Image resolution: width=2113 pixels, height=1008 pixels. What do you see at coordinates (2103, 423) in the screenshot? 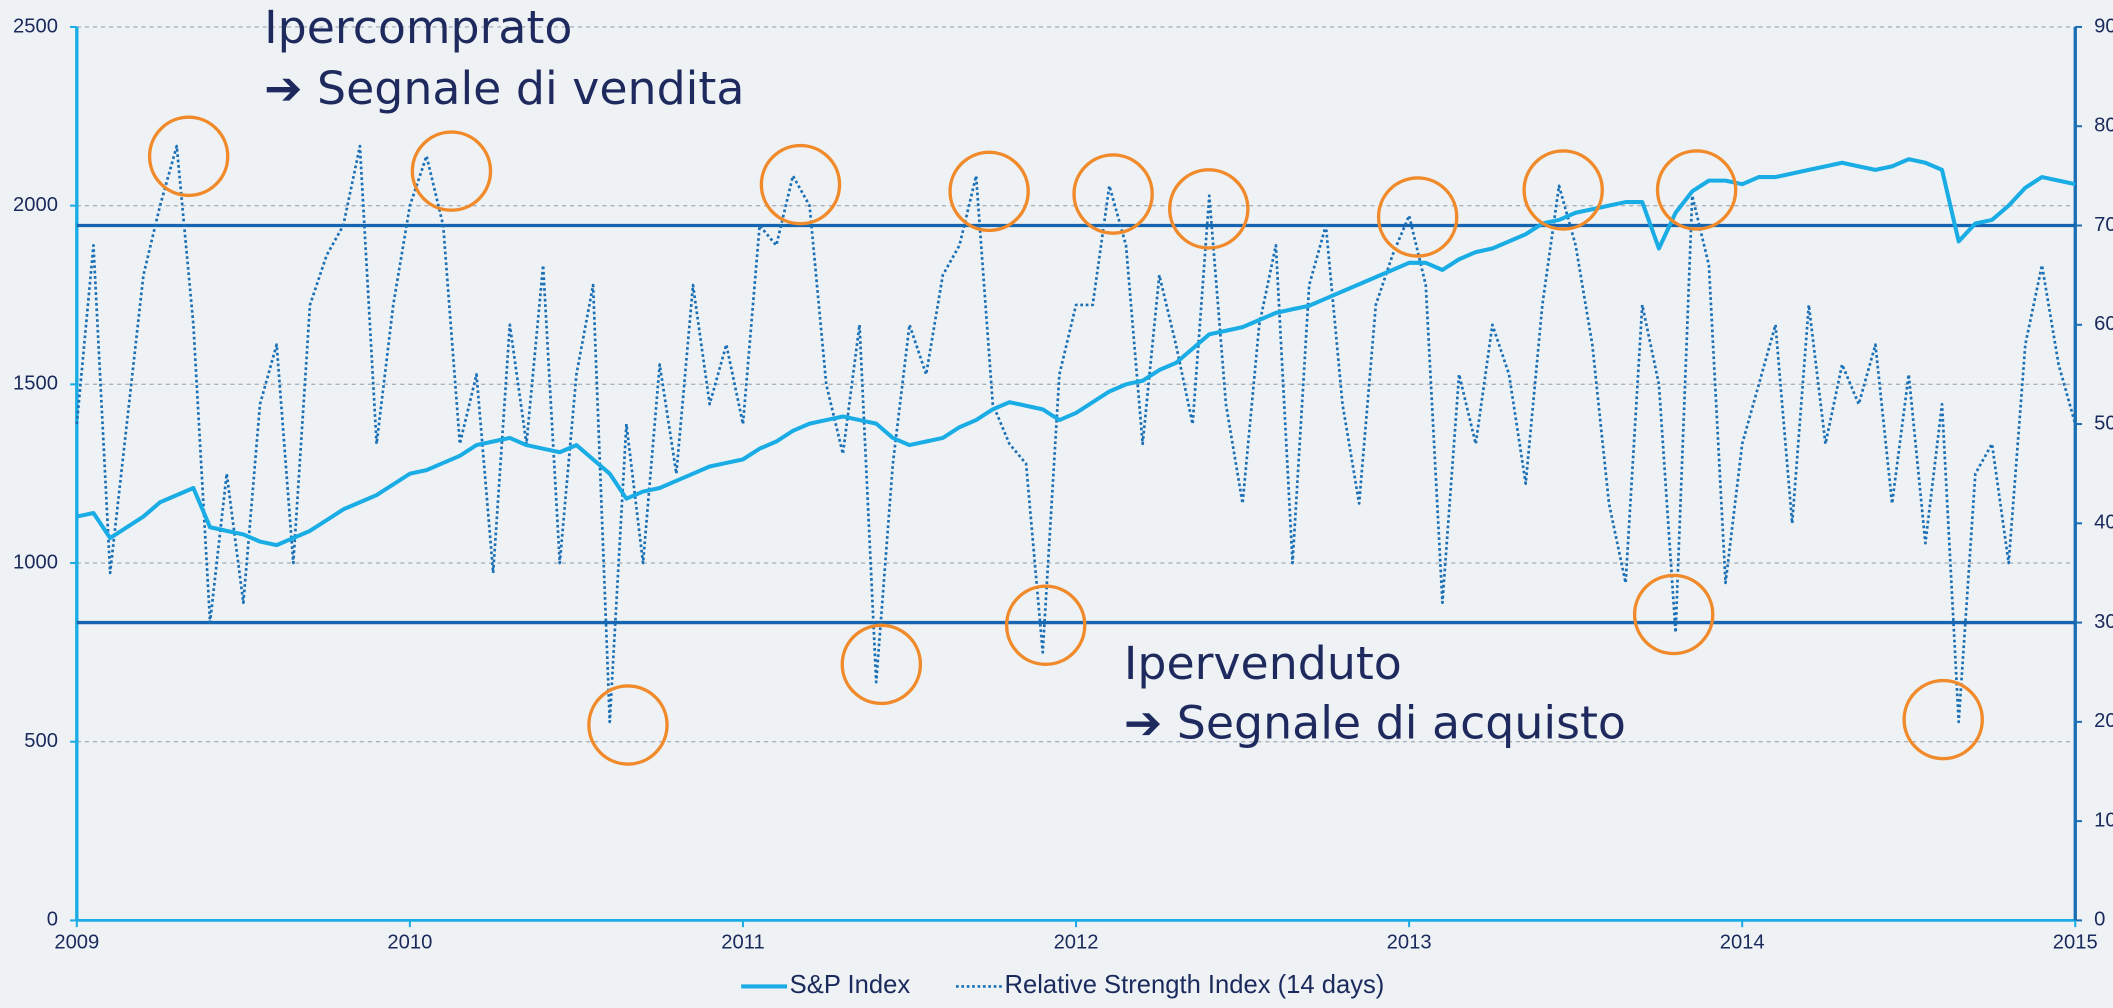
I see `y2-tick-label: 50` at bounding box center [2103, 423].